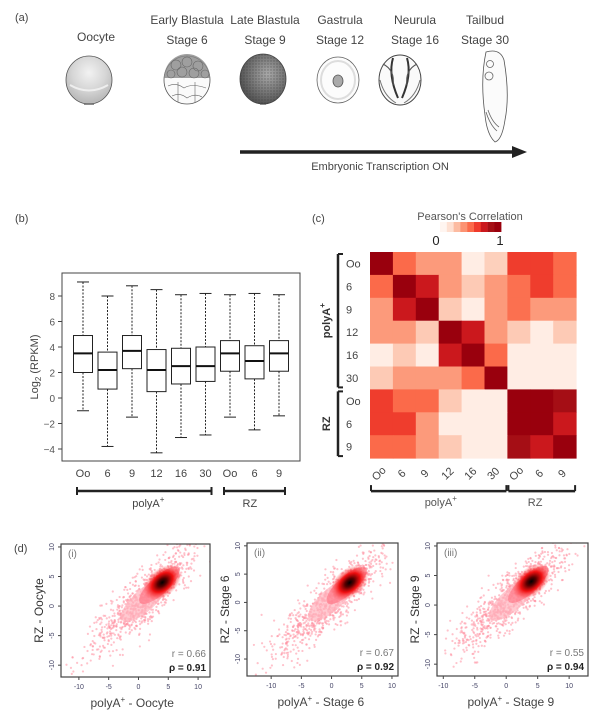 This screenshot has height=723, width=600. I want to click on y-axis-label: RZ - Oocyte, so click(39, 610).